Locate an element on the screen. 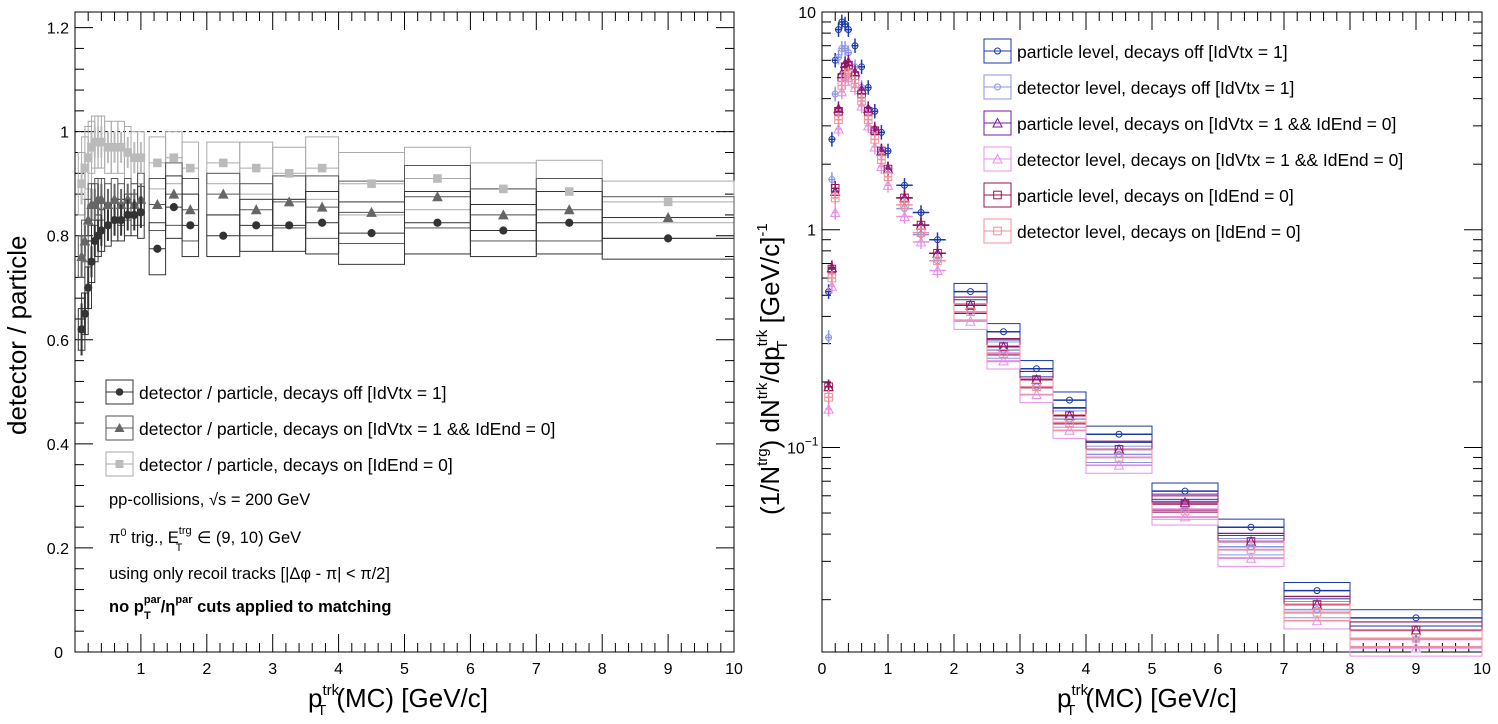  right-legend-entry: detector level, decays on [IdEnd = 0] is located at coordinates (1142, 231).